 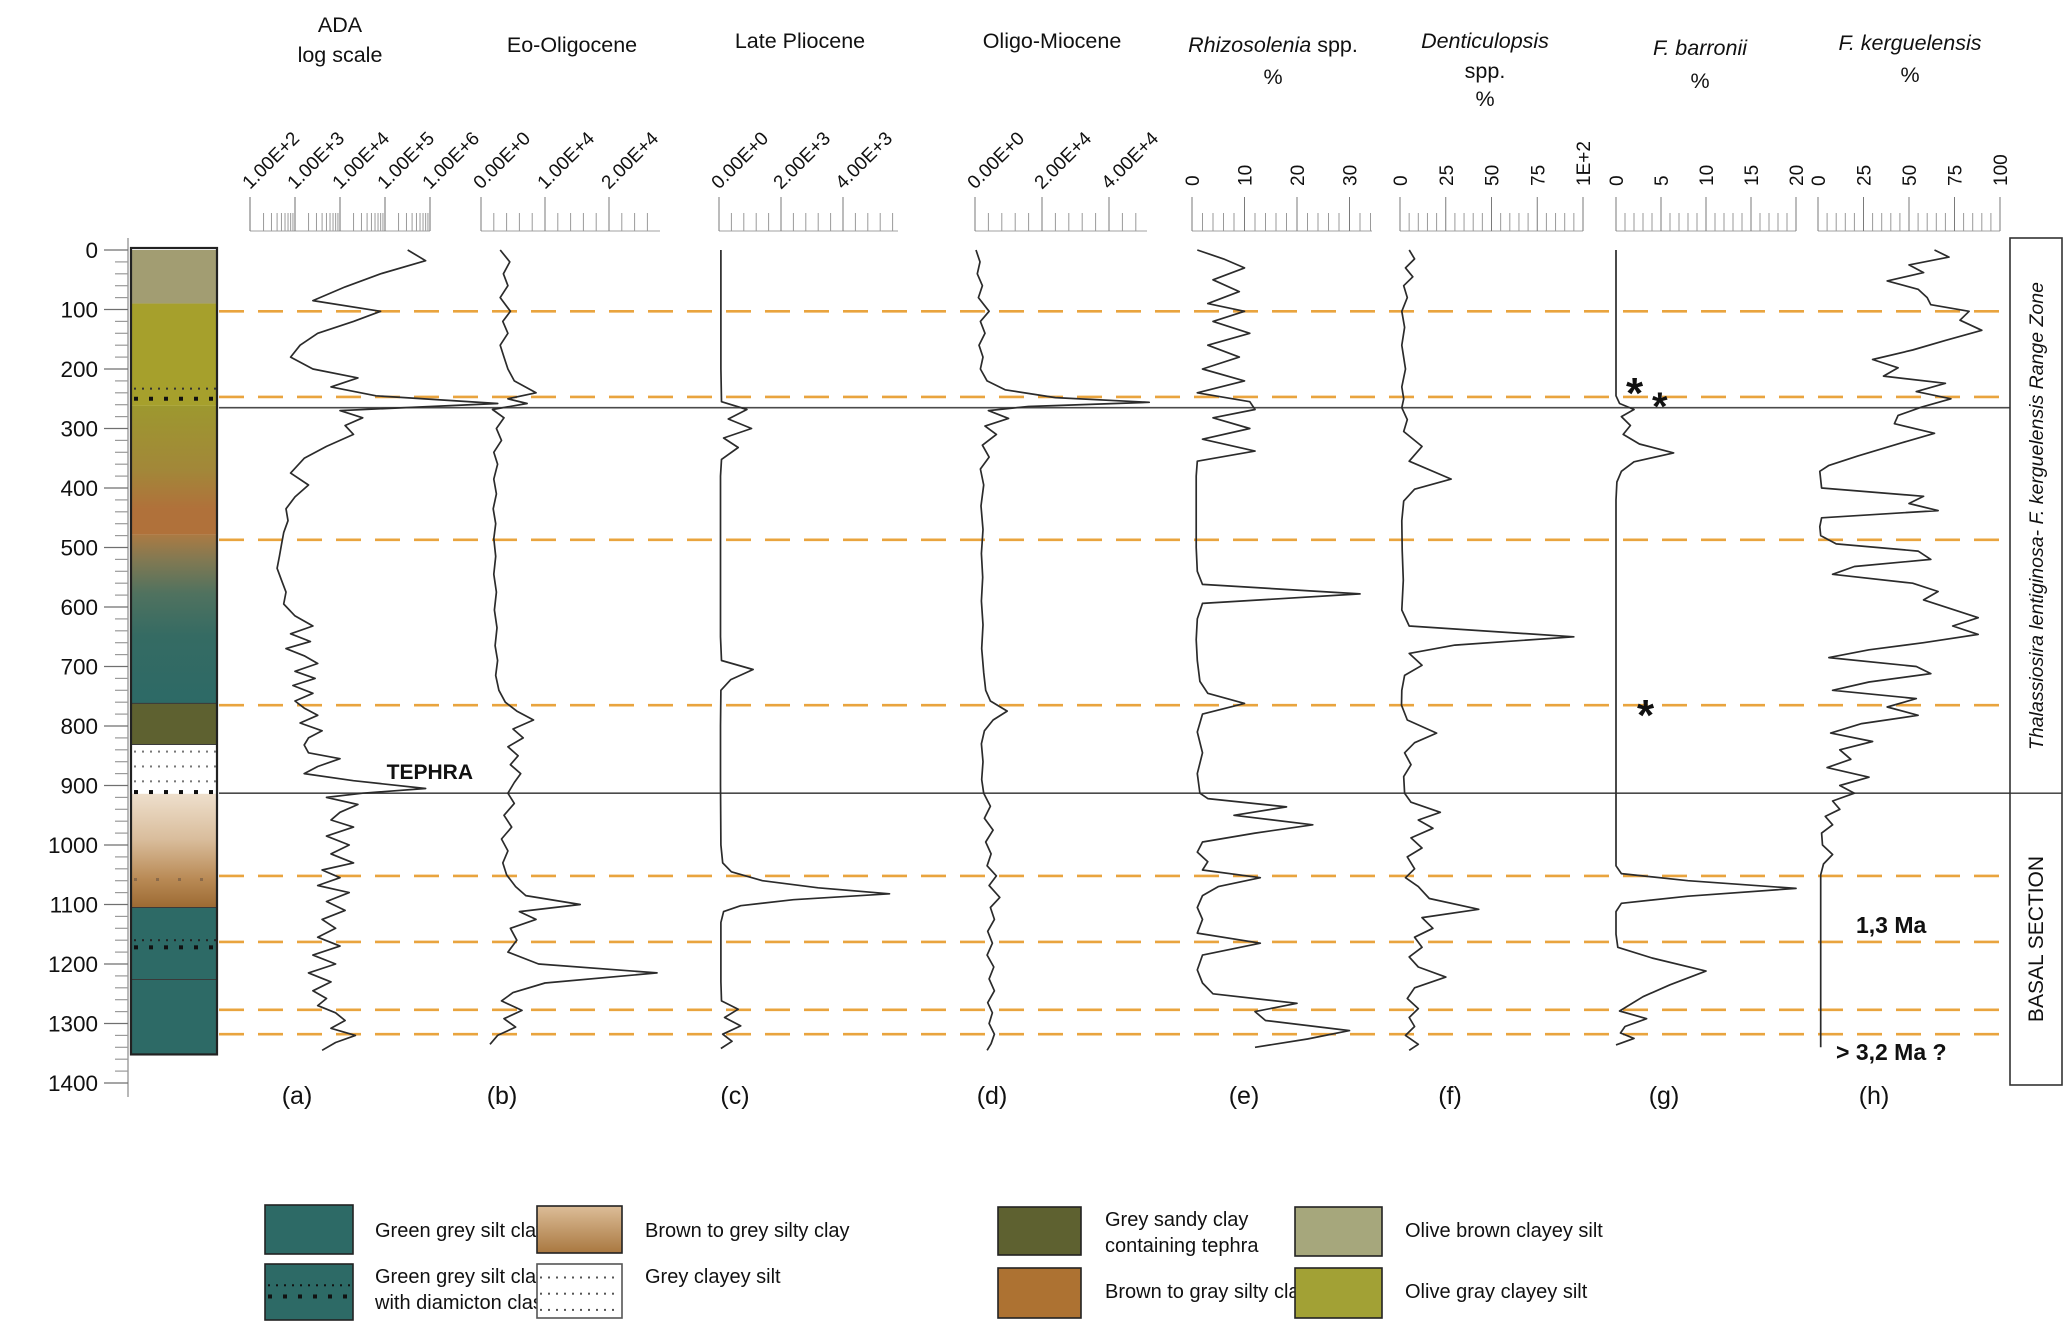 I want to click on curve-f, so click(x=1487, y=650).